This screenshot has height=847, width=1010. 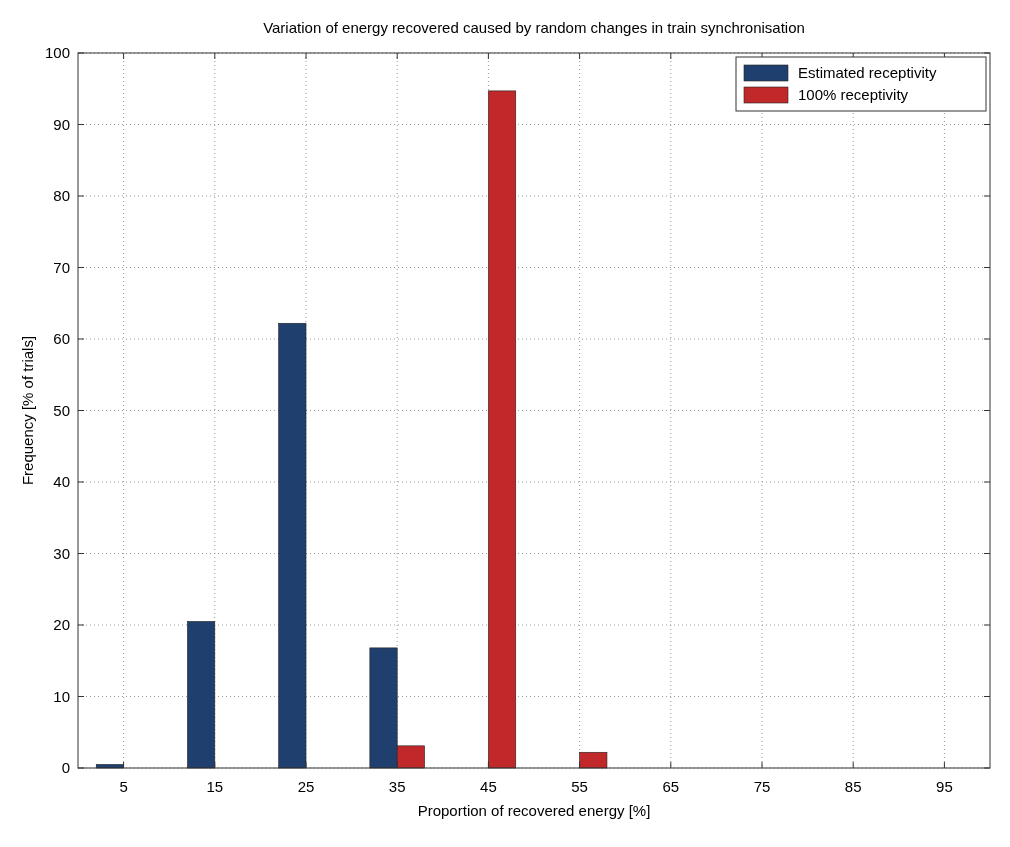 What do you see at coordinates (61, 124) in the screenshot?
I see `y-tick-label: 90` at bounding box center [61, 124].